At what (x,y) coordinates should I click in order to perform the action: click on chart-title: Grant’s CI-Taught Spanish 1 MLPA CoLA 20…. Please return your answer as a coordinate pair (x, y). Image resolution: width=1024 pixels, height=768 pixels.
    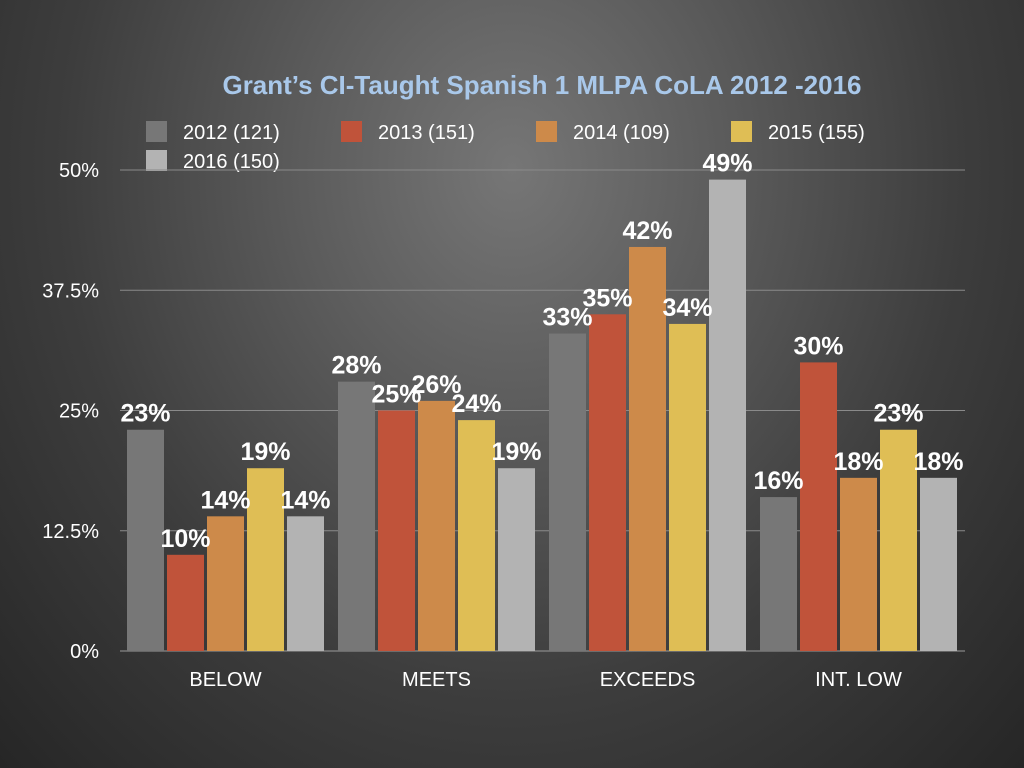
    Looking at the image, I should click on (541, 85).